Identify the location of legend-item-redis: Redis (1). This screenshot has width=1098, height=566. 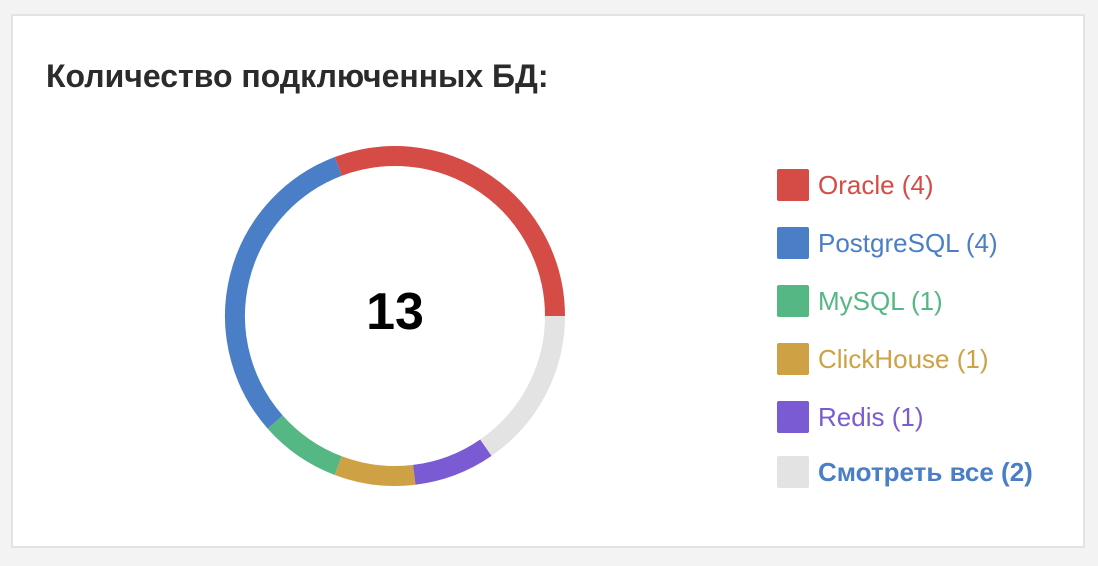
(905, 417).